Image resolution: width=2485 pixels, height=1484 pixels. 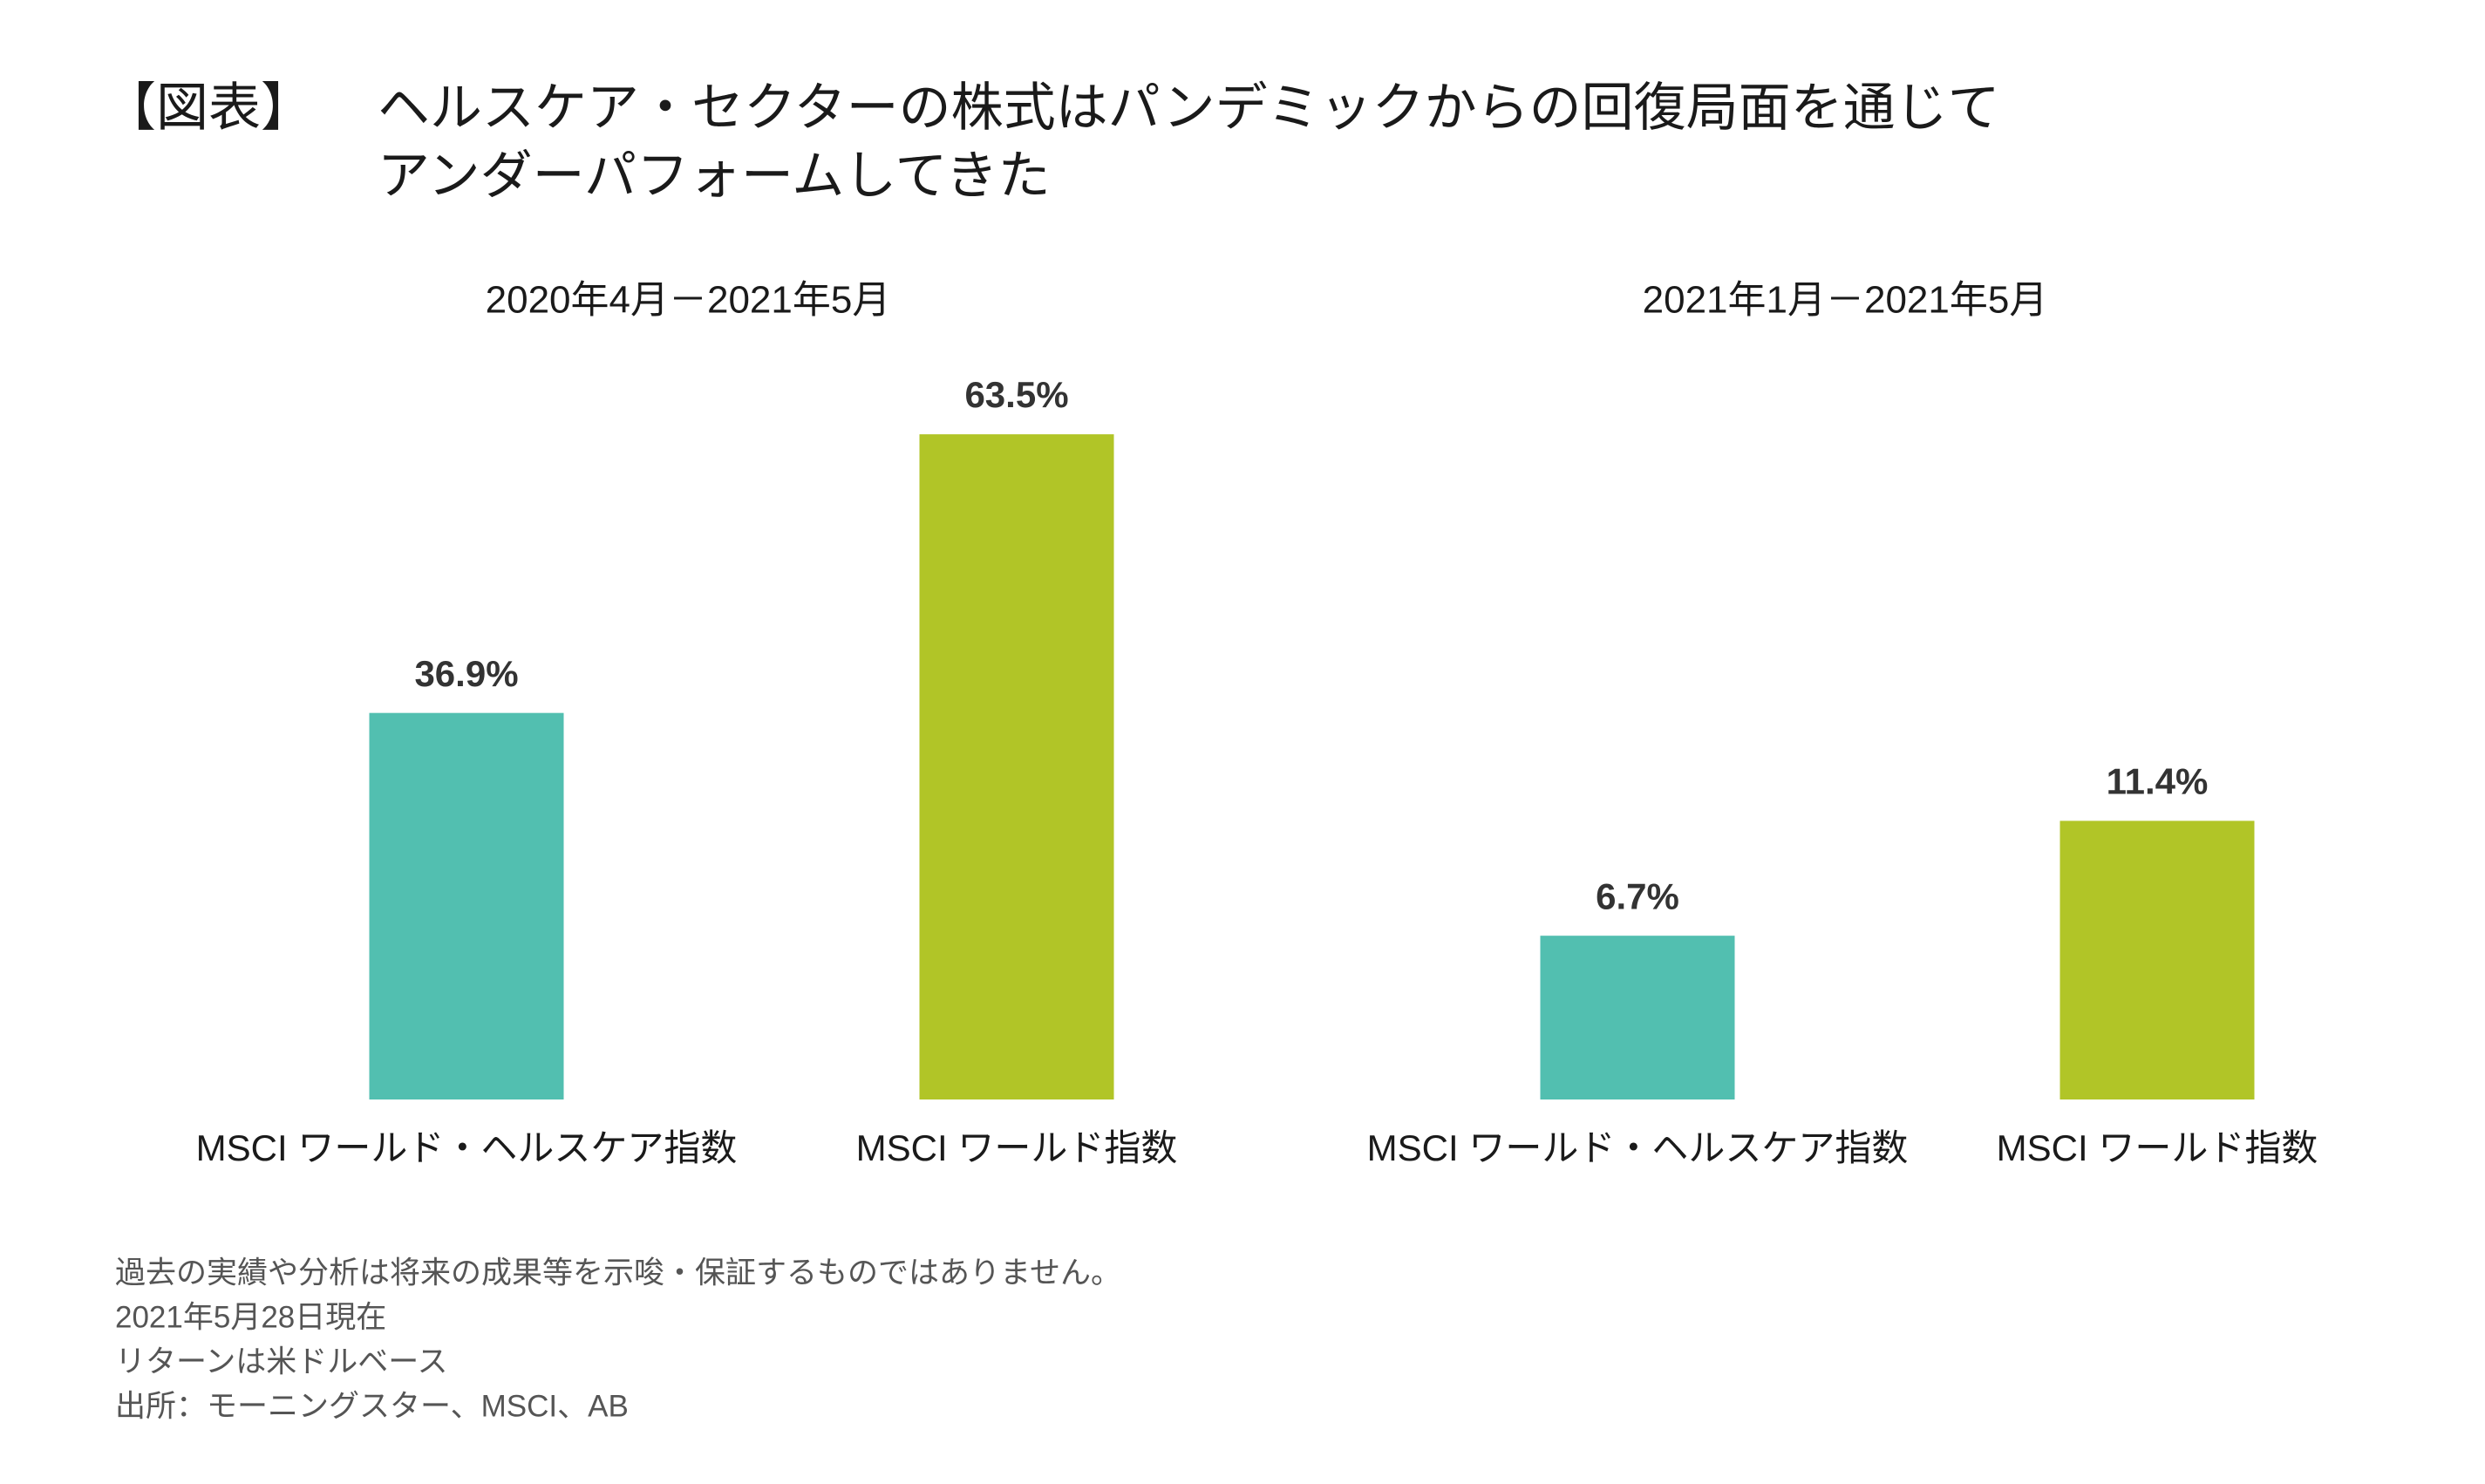 I want to click on footnote: 2021年5月28日現在, so click(x=251, y=1317).